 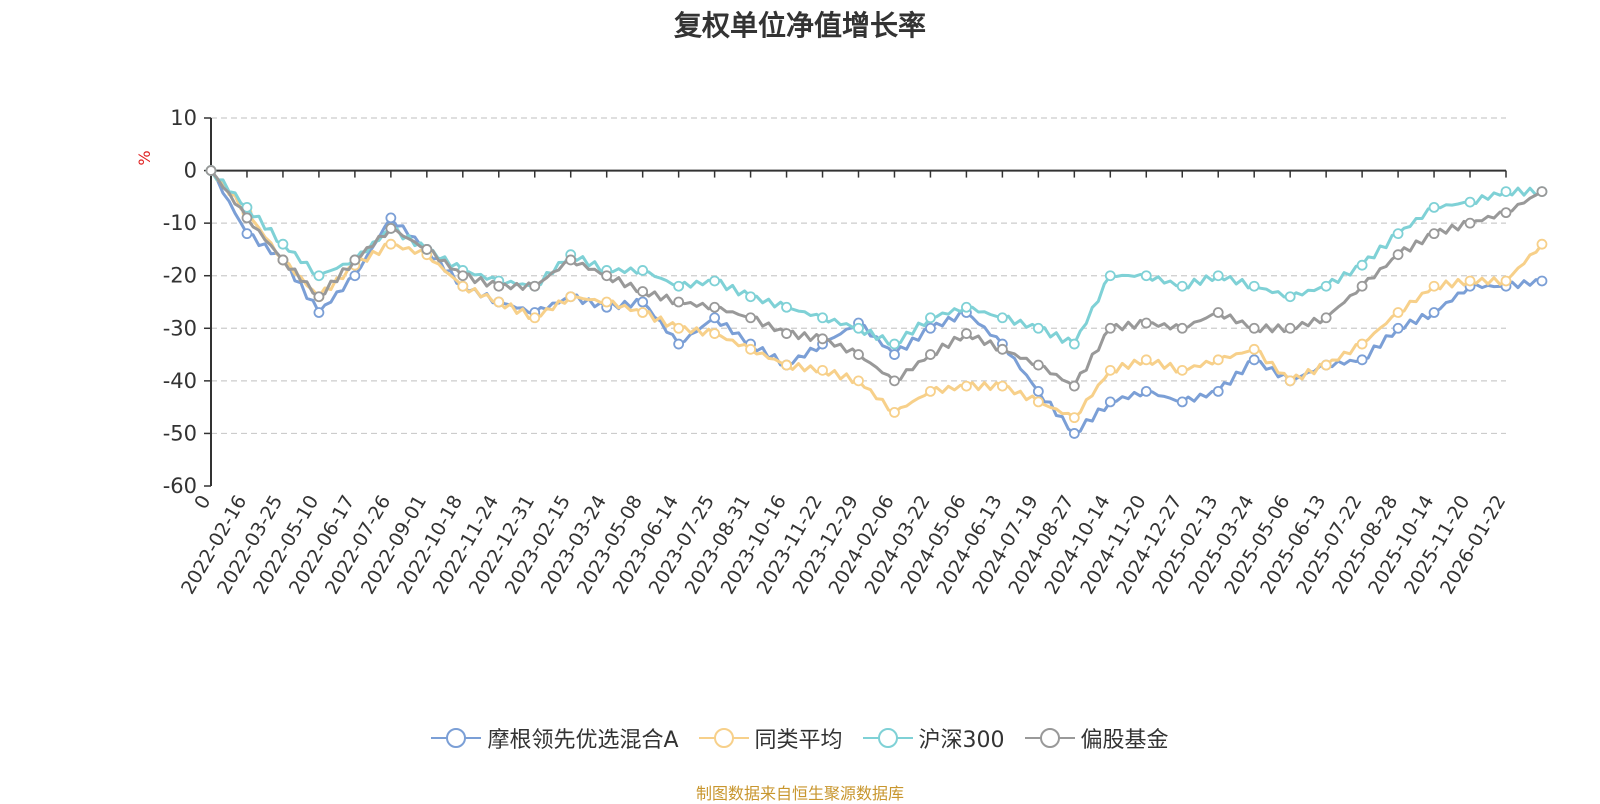 I want to click on y-axis-label: %, so click(x=144, y=157).